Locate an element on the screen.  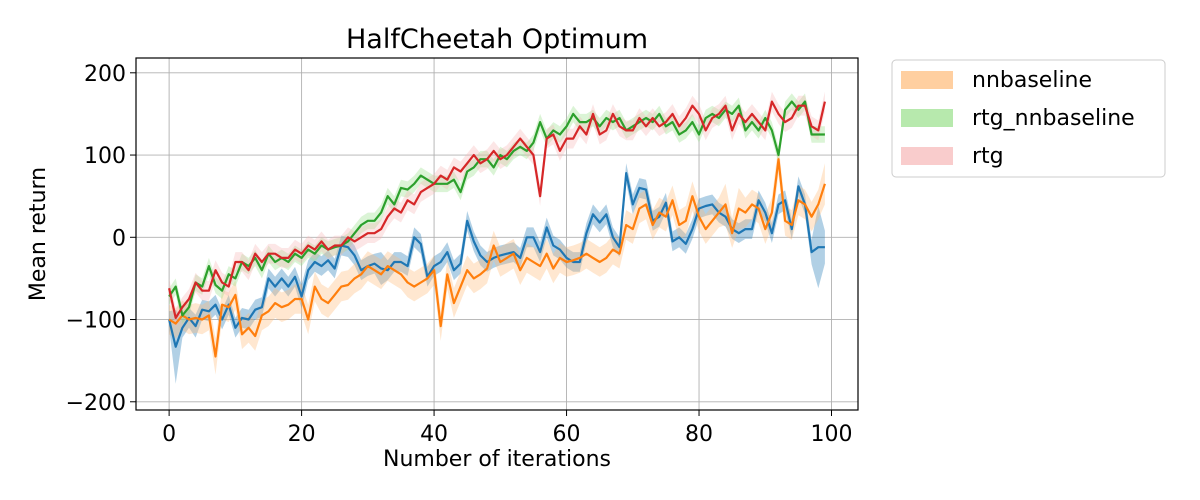
x-axis-label: Number of iterations is located at coordinates (497, 459).